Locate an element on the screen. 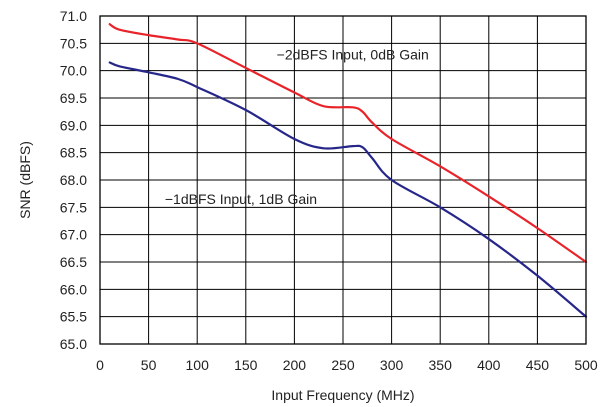 The height and width of the screenshot is (407, 613). y-tick-label: 71.0 is located at coordinates (73, 16).